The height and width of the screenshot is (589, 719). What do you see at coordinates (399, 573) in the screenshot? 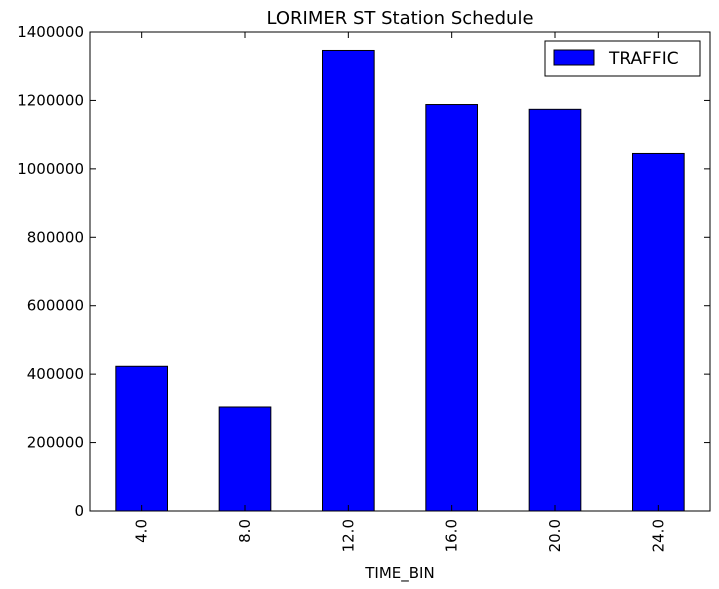
I see `x-axis-label: TIME_BIN` at bounding box center [399, 573].